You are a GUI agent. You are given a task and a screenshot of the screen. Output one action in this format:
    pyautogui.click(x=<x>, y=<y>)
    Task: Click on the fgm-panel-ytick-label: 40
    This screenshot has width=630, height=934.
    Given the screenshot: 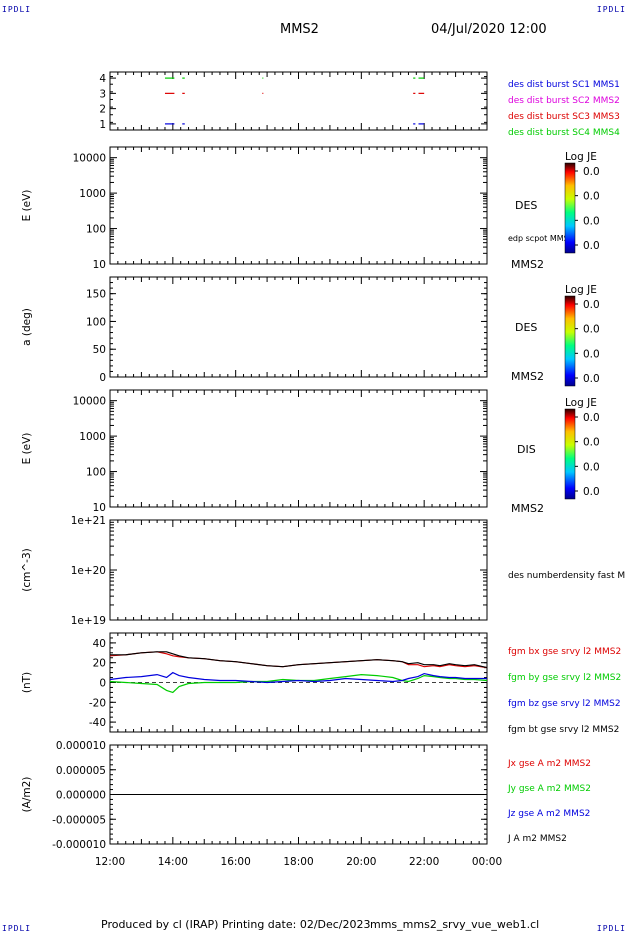 What is the action you would take?
    pyautogui.click(x=99, y=644)
    